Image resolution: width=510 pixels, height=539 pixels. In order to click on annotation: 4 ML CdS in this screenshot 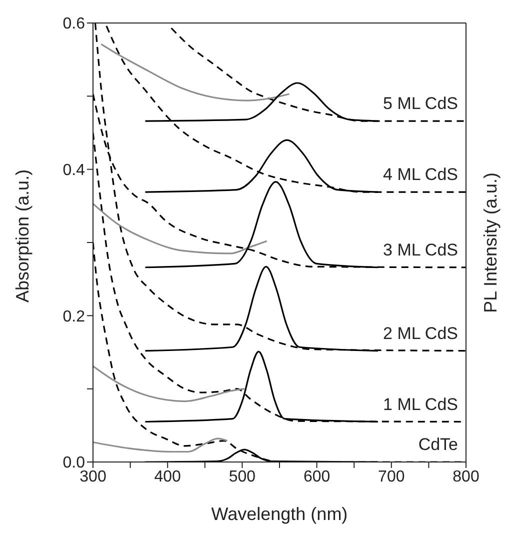, I will do `click(420, 174)`.